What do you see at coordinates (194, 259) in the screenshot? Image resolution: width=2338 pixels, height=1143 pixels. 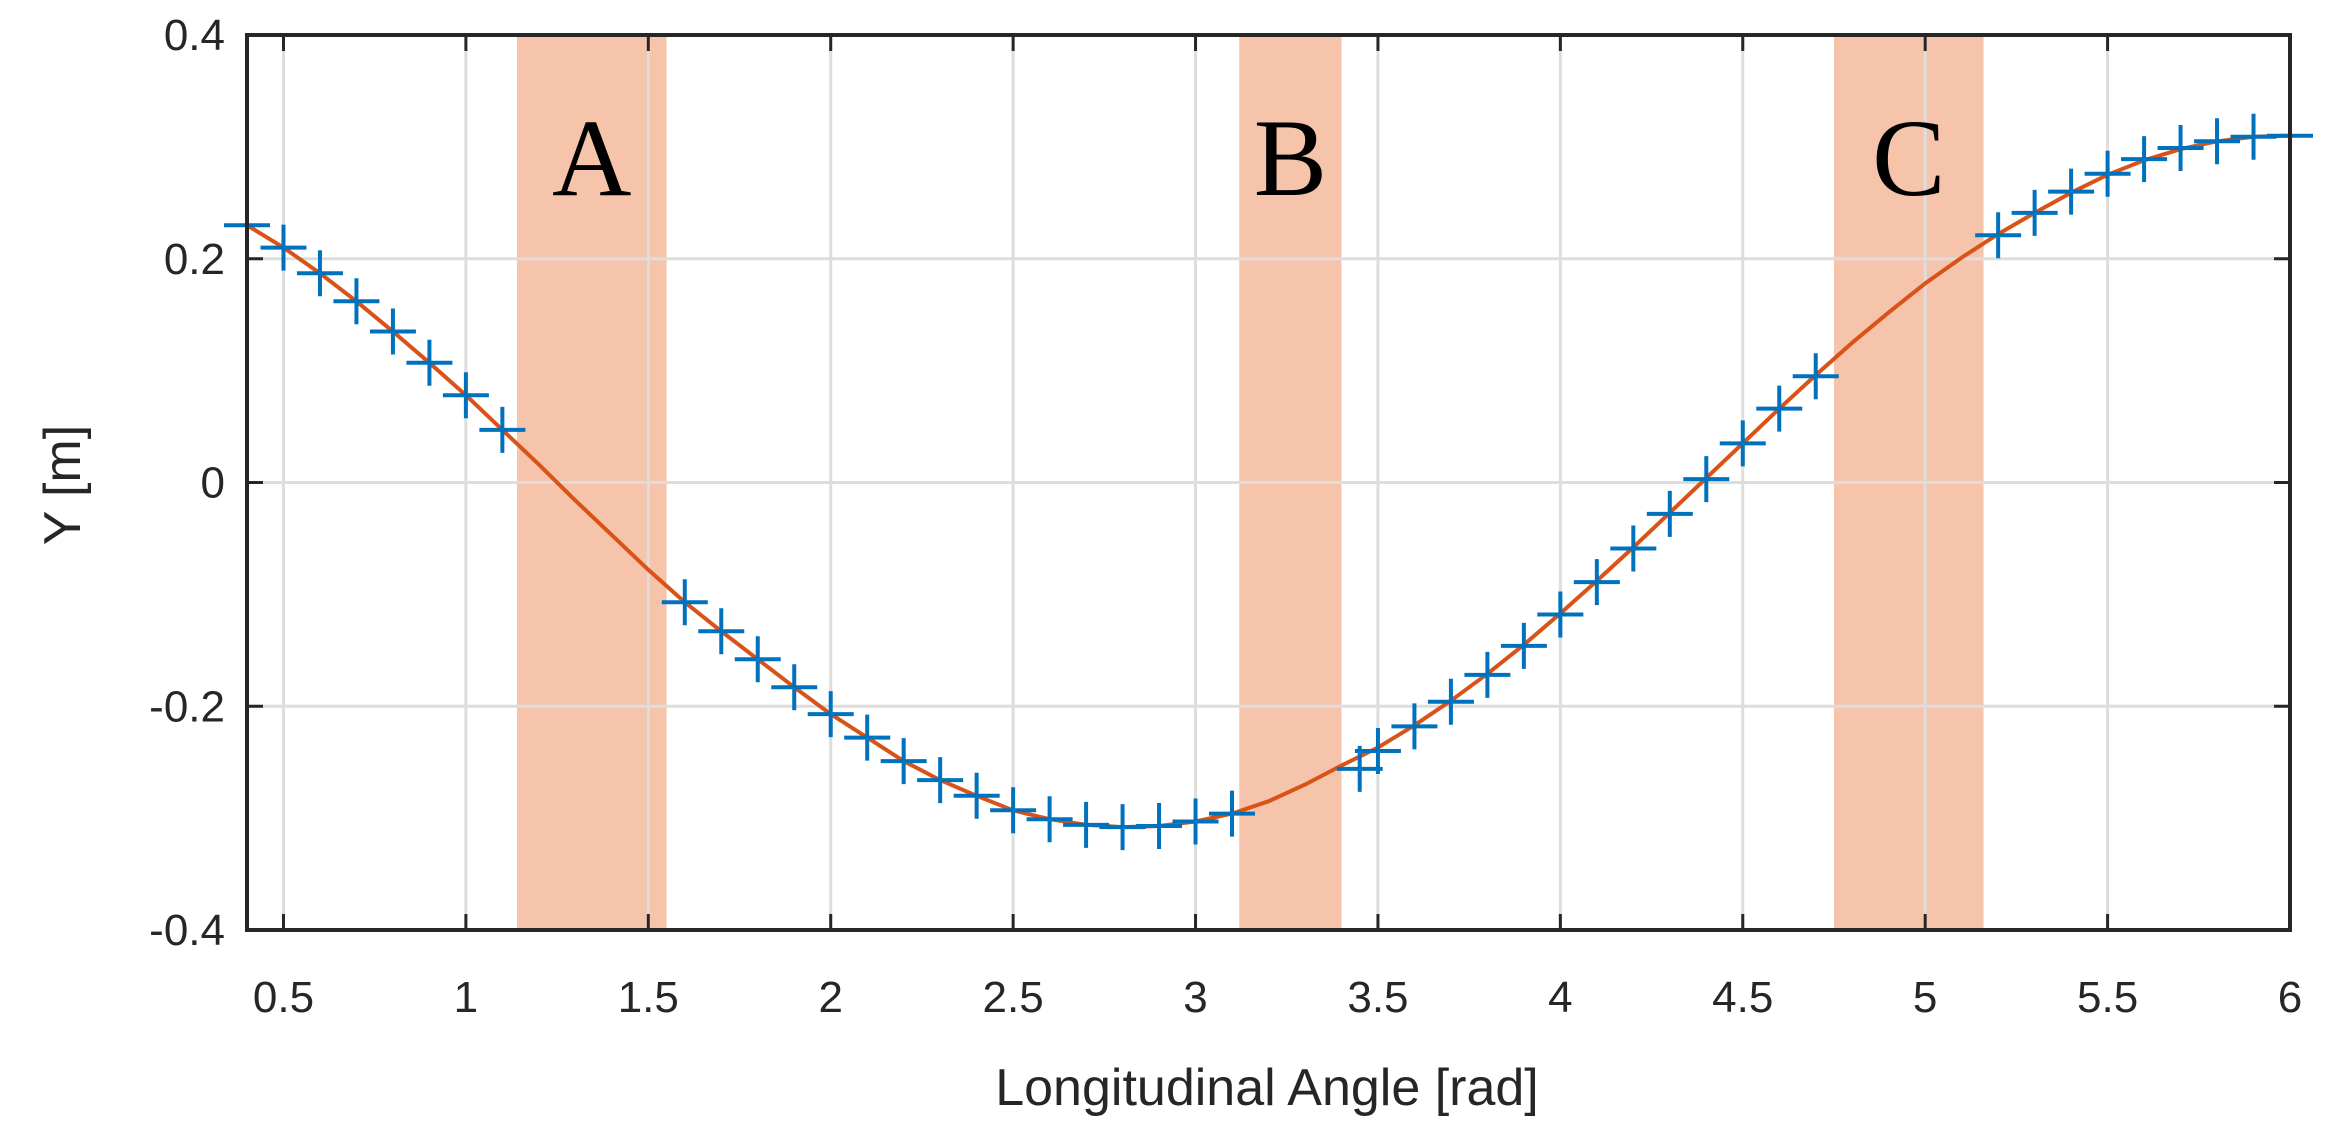 I see `y-tick-label: 0.2` at bounding box center [194, 259].